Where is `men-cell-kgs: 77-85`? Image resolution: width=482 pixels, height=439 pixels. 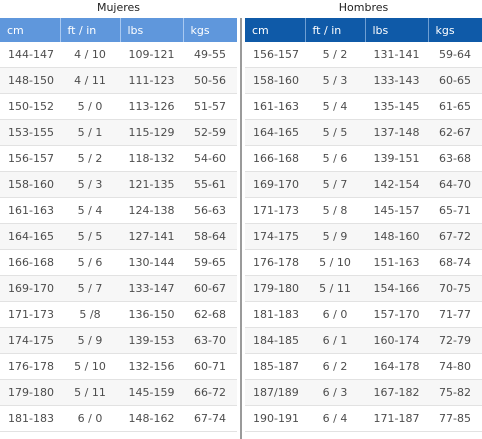 men-cell-kgs: 77-85 is located at coordinates (455, 418).